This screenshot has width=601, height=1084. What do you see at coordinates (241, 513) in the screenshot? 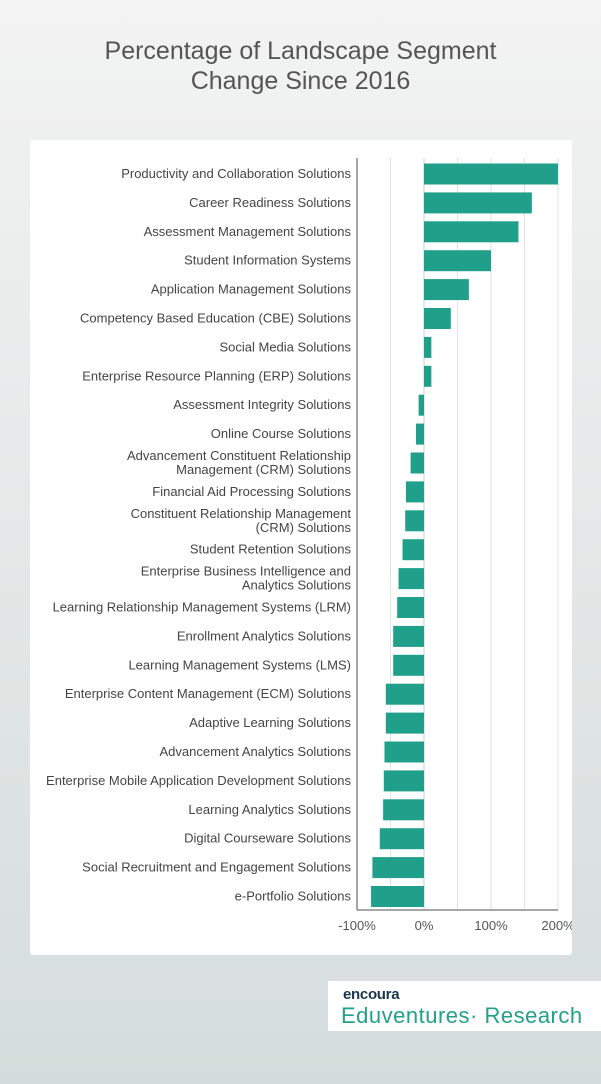
I see `category-label-line: Constituent Relationship Management` at bounding box center [241, 513].